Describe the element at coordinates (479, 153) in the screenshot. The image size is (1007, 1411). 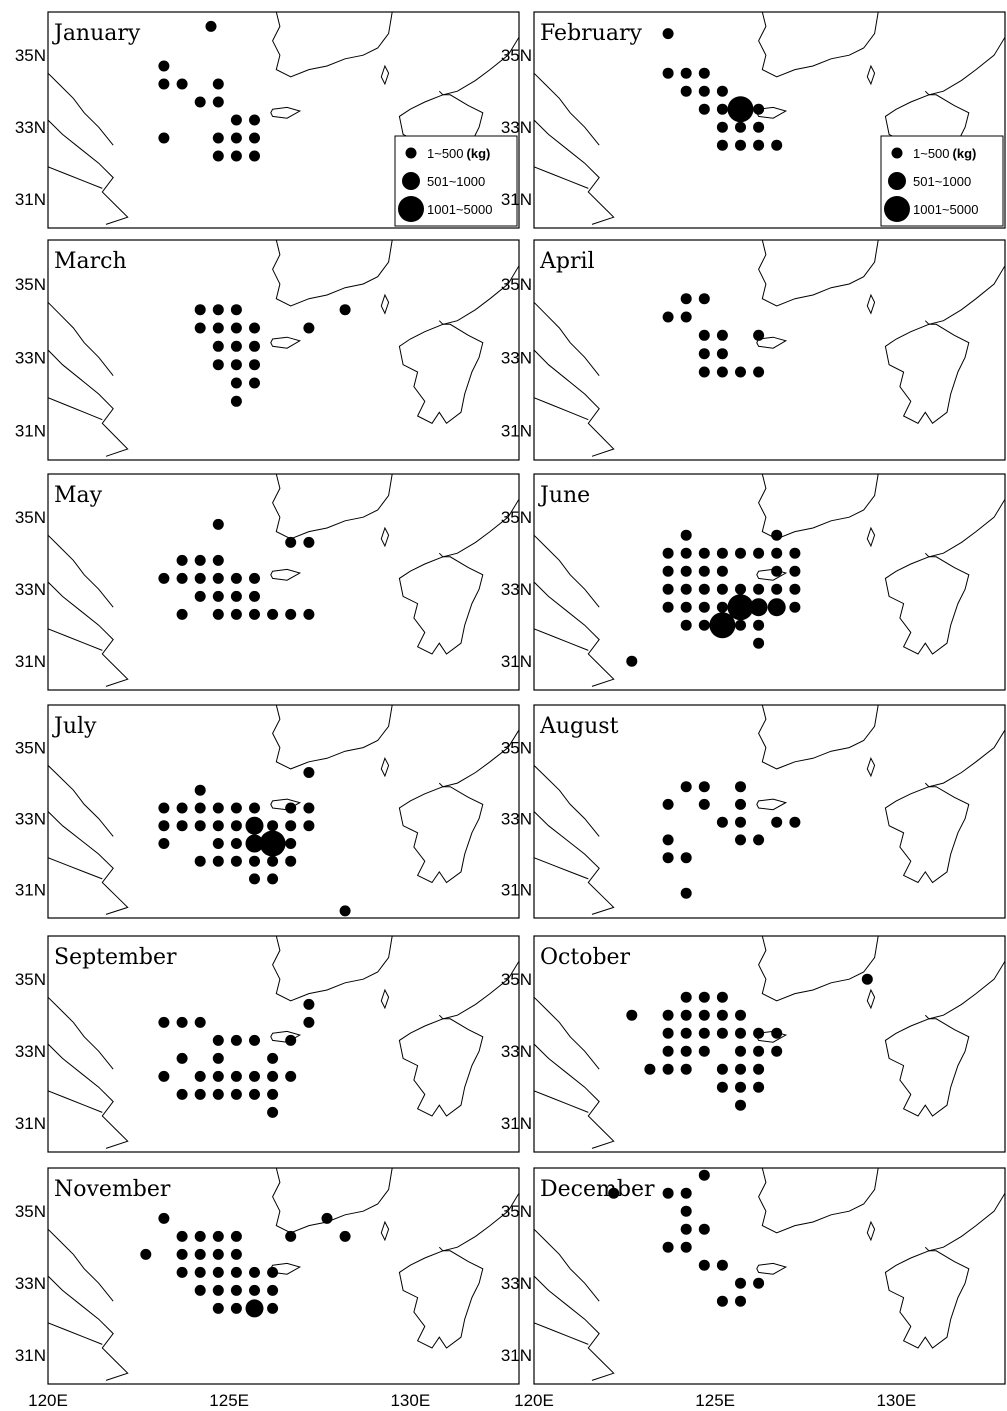
I see `legend-unit: (kg)` at that location.